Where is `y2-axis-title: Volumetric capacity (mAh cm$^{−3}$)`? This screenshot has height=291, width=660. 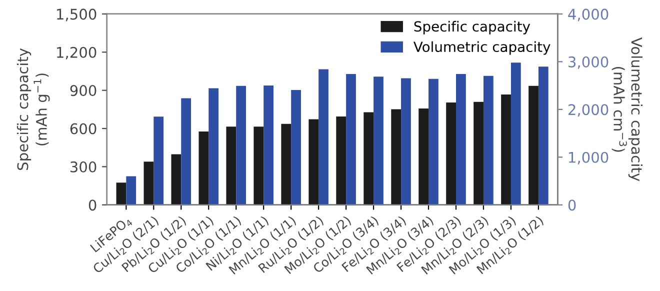 y2-axis-title: Volumetric capacity (mAh cm$^{−3}$) is located at coordinates (627, 109).